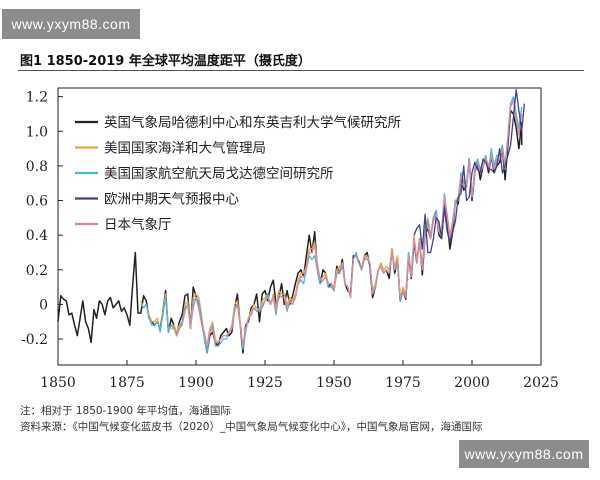  I want to click on y-axis: -0.2 0 0.2 0.4 0.6 0.8 1.0 1.2, so click(42, 219).